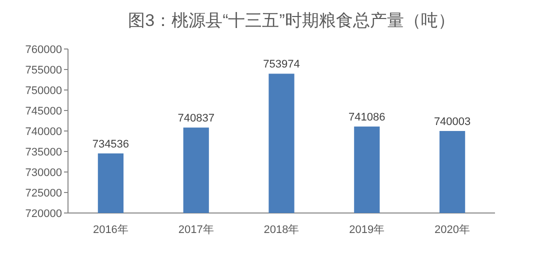  I want to click on data-label: 741086, so click(367, 118).